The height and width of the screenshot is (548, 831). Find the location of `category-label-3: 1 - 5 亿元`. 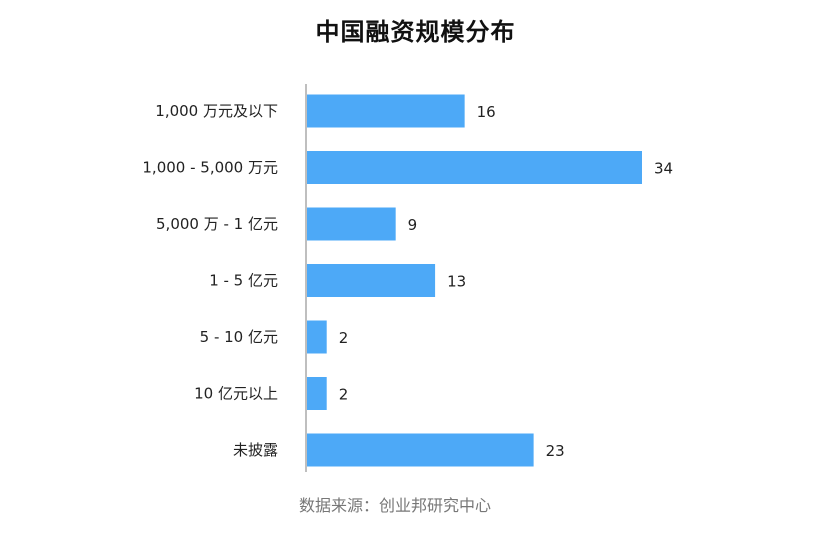

category-label-3: 1 - 5 亿元 is located at coordinates (243, 281).